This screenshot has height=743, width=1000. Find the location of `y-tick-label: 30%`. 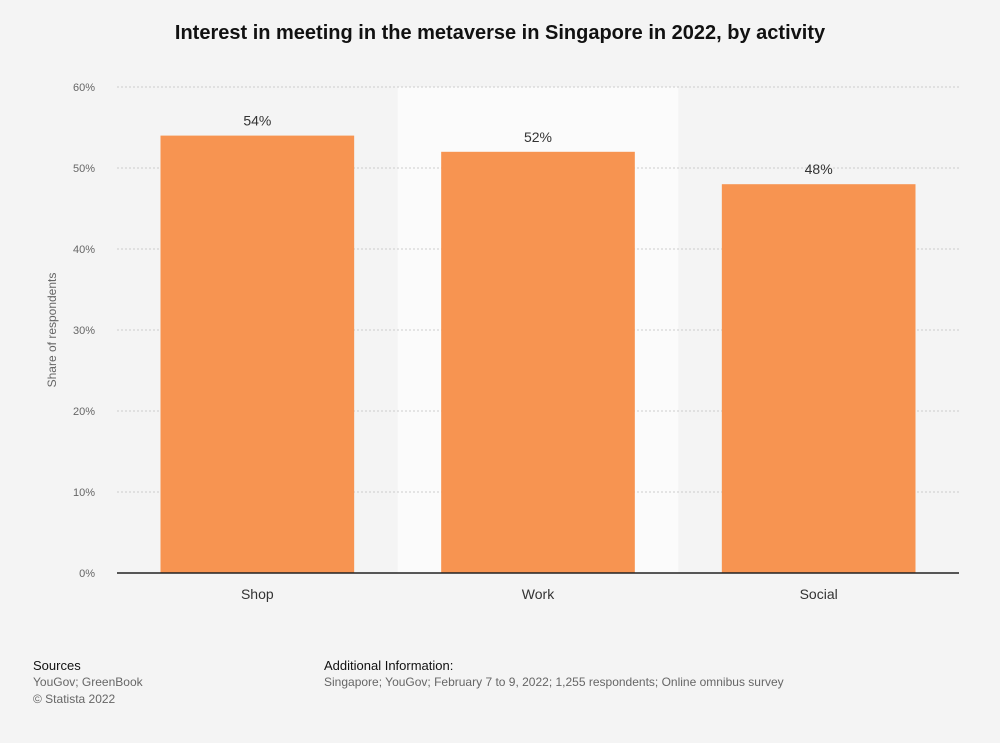

y-tick-label: 30% is located at coordinates (84, 331).